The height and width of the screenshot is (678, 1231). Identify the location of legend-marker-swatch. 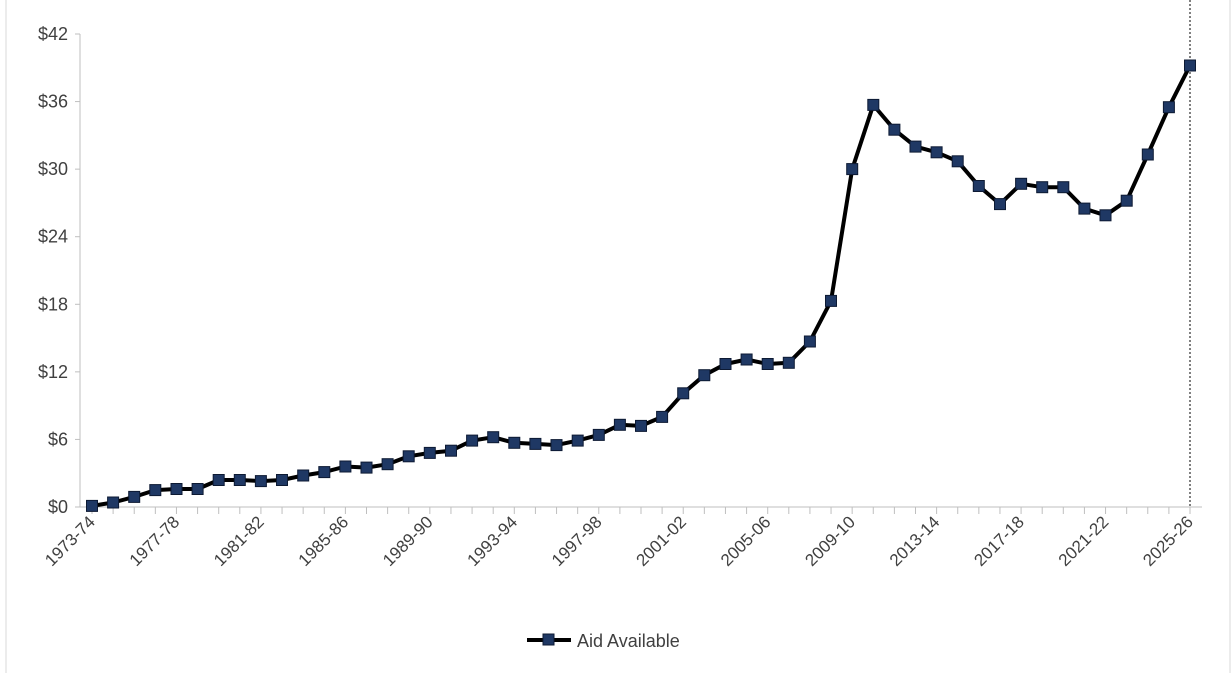
(548, 639).